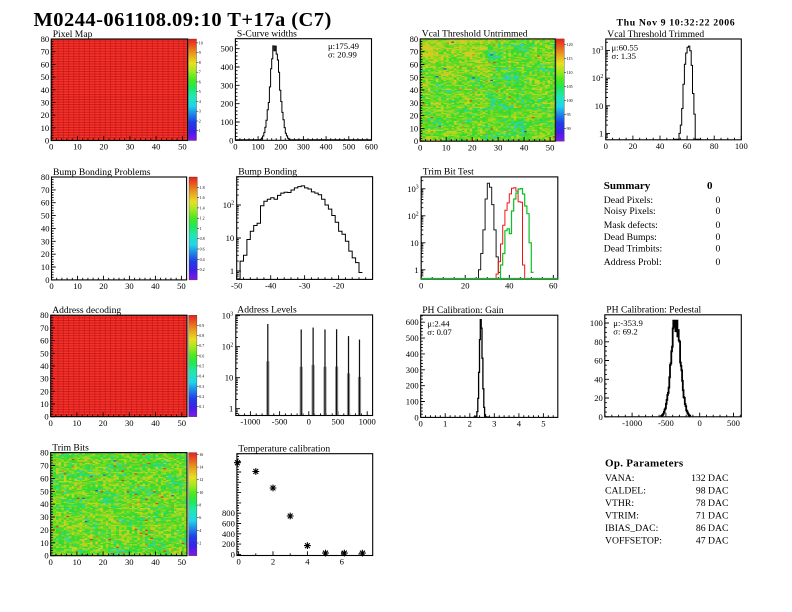 Image resolution: width=792 pixels, height=612 pixels. I want to click on svg-text: μ:60.55, so click(625, 47).